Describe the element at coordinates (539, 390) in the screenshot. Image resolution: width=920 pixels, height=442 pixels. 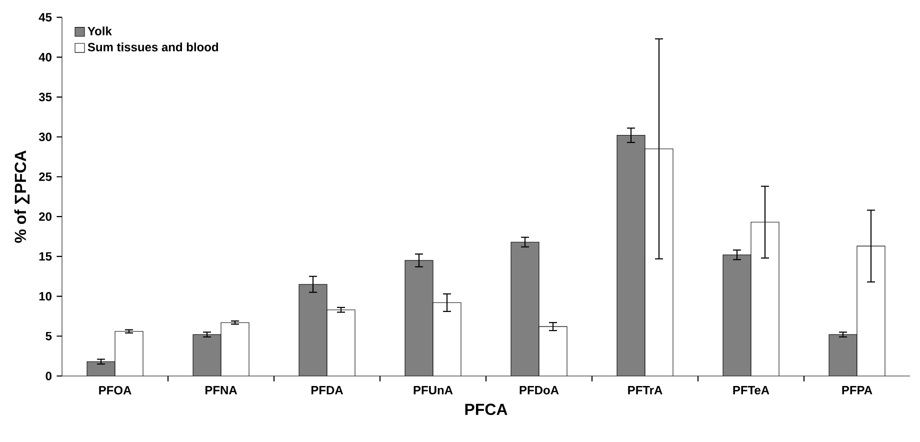
I see `x-tick-label: PFDoA` at that location.